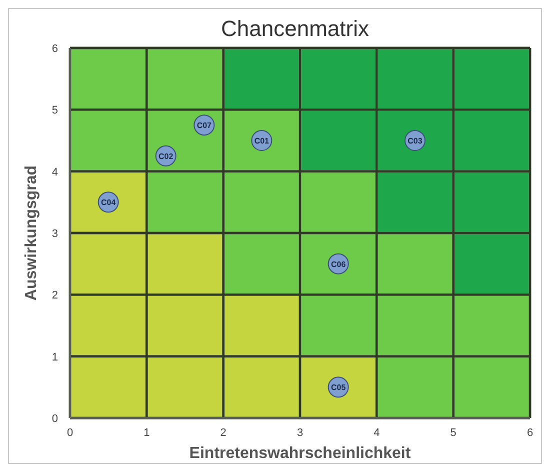 The height and width of the screenshot is (472, 550). I want to click on y-tick-label: 5, so click(55, 110).